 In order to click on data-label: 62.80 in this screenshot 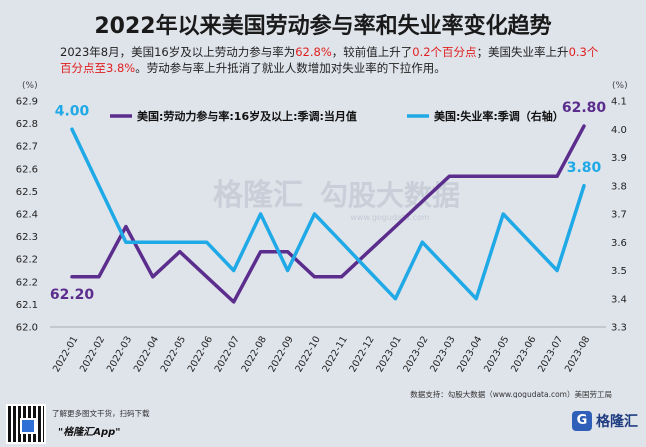, I will do `click(584, 108)`.